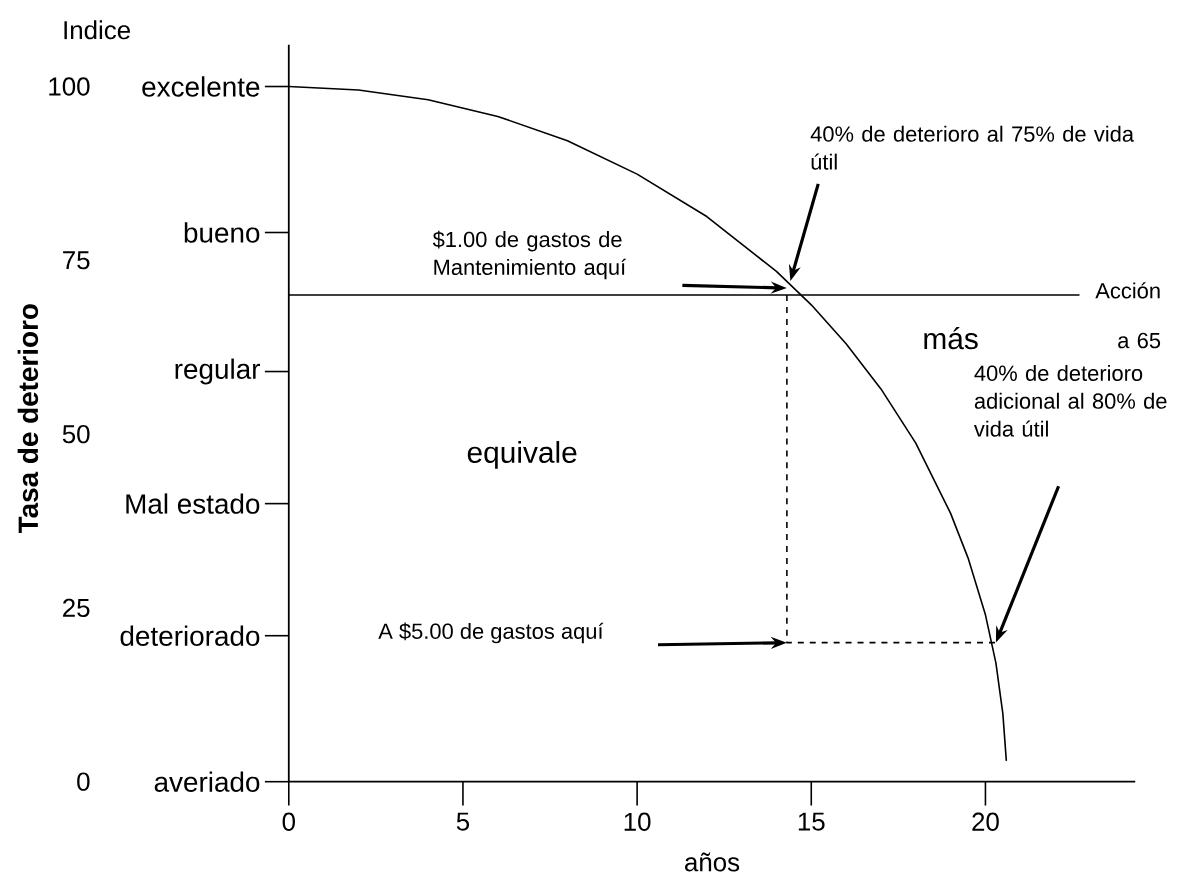  I want to click on y2-axis-title: Indice, so click(97, 30).